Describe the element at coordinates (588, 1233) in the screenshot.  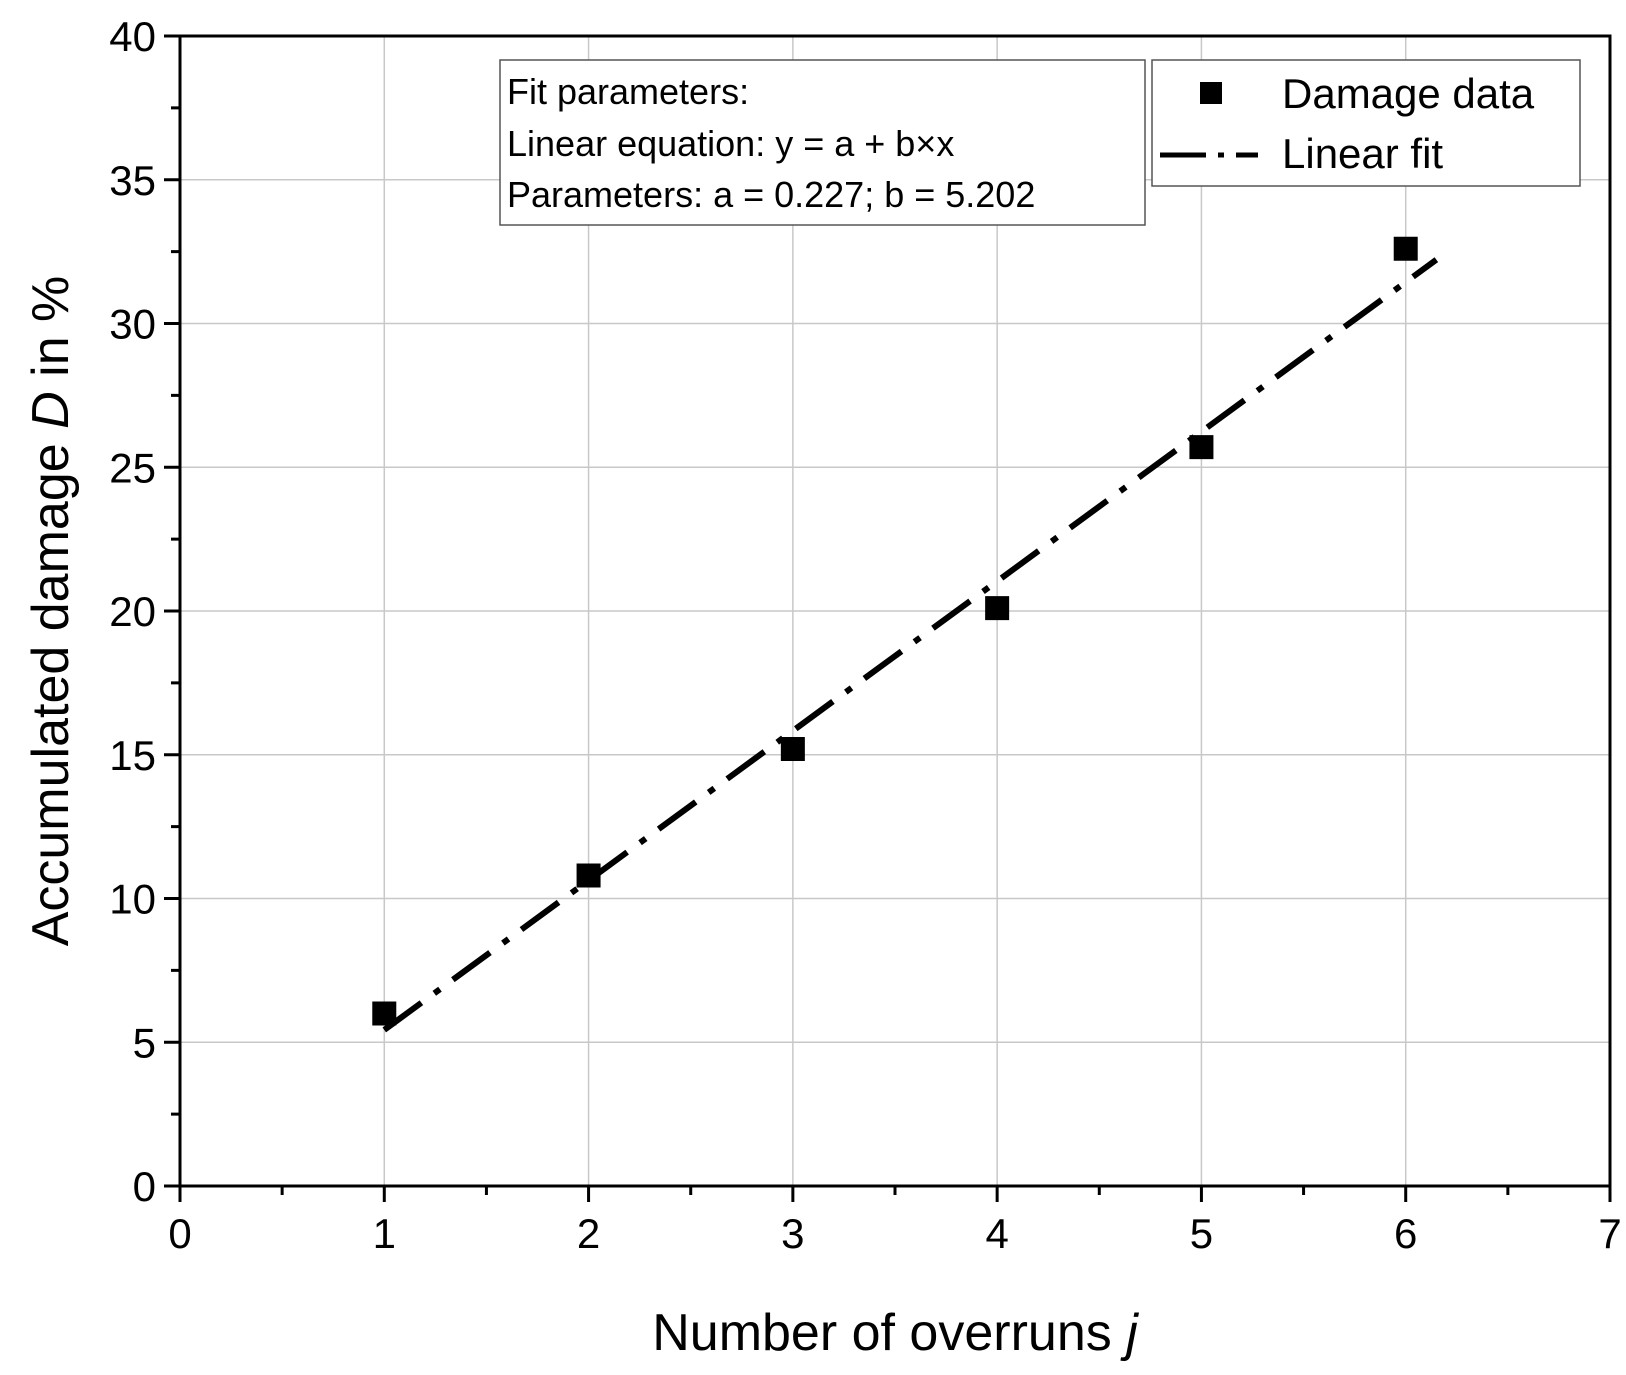
I see `x-tick-label: 2` at that location.